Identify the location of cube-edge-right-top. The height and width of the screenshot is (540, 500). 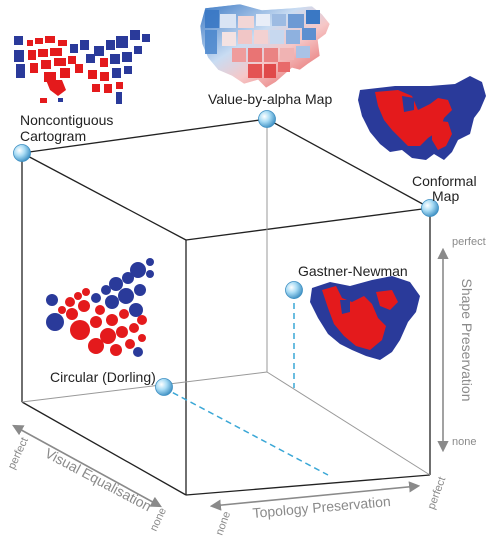
(348, 163).